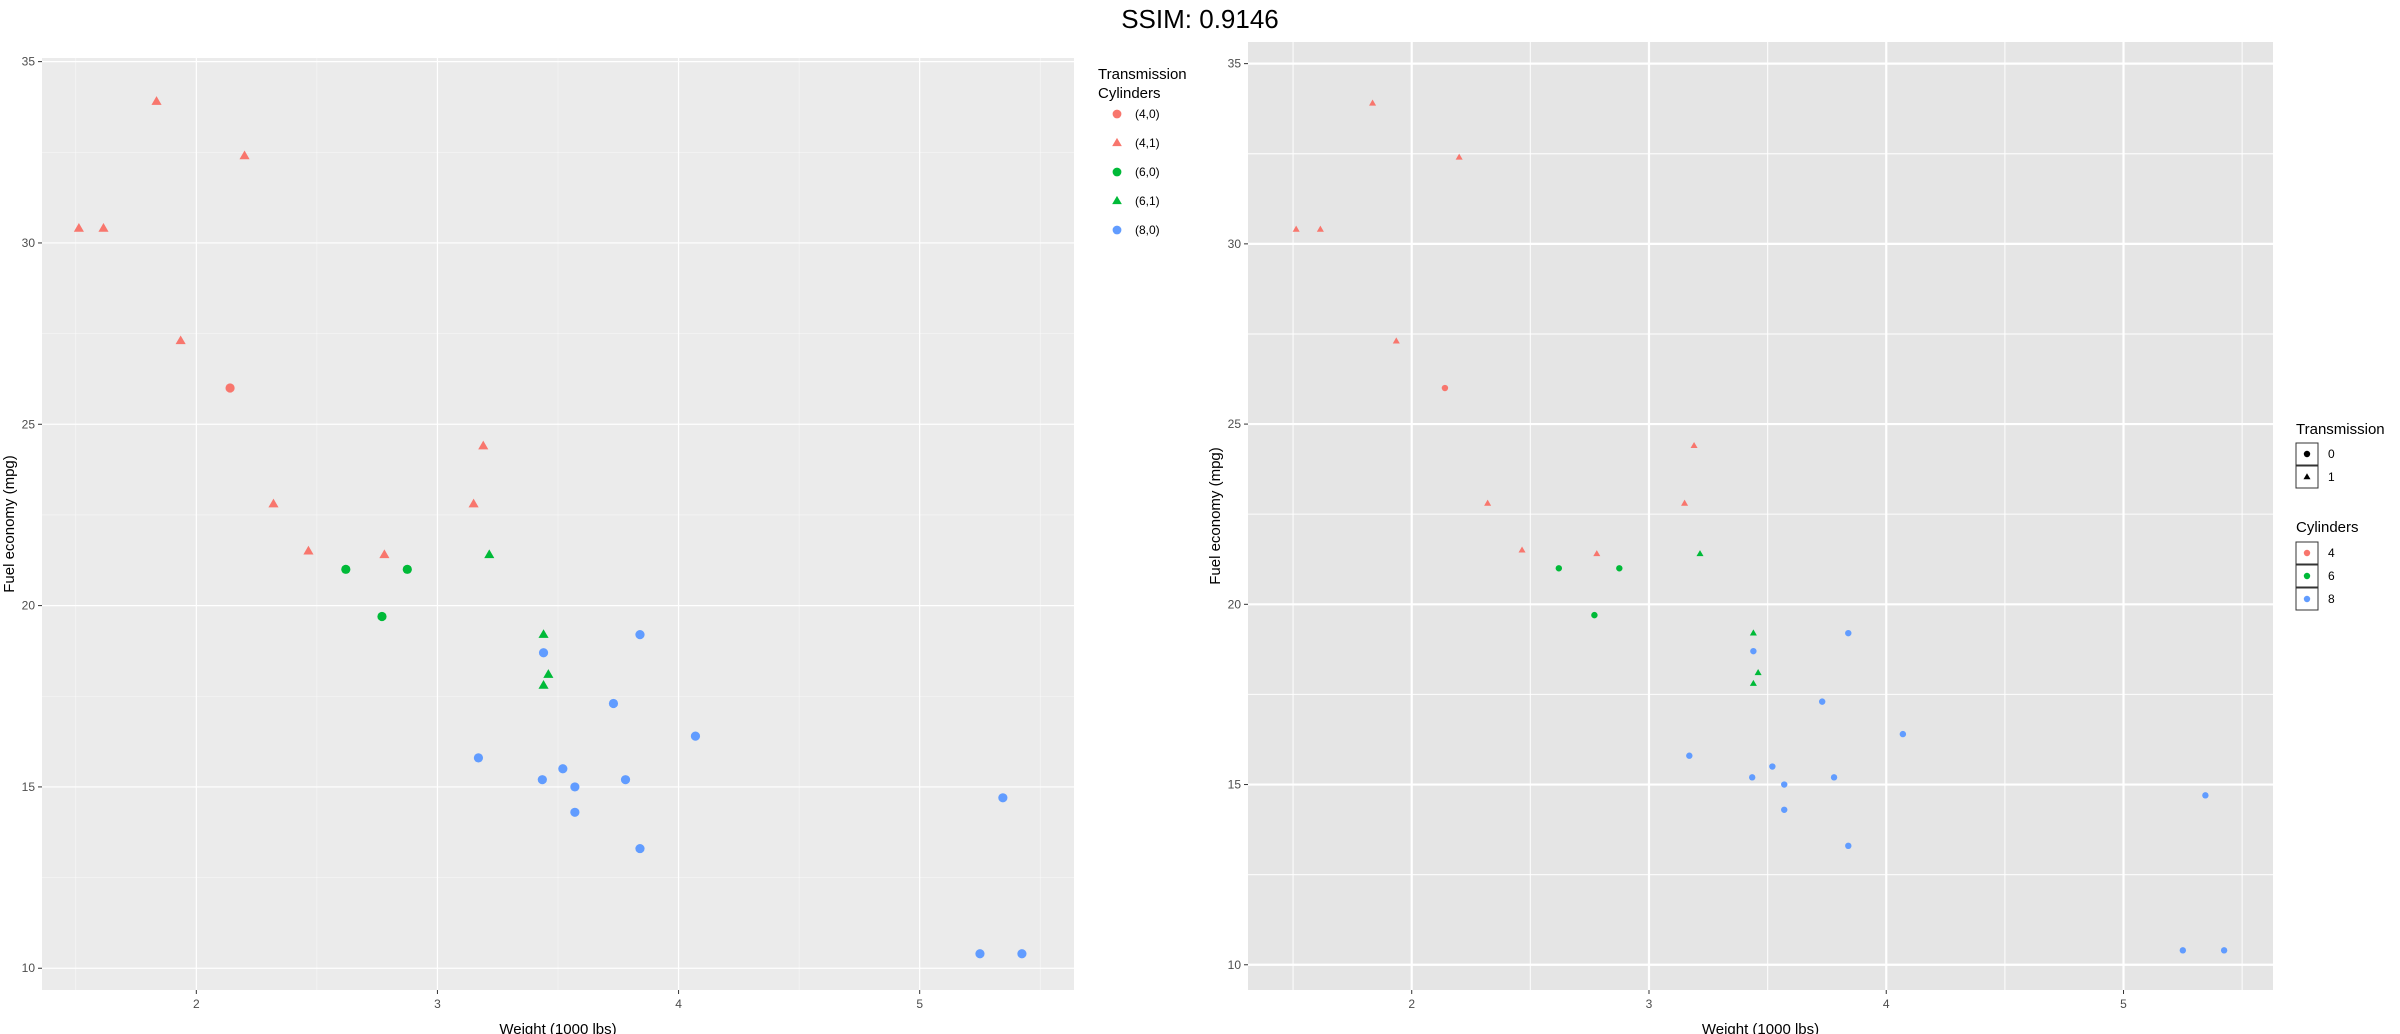  I want to click on x-tick-label: 4, so click(678, 1004).